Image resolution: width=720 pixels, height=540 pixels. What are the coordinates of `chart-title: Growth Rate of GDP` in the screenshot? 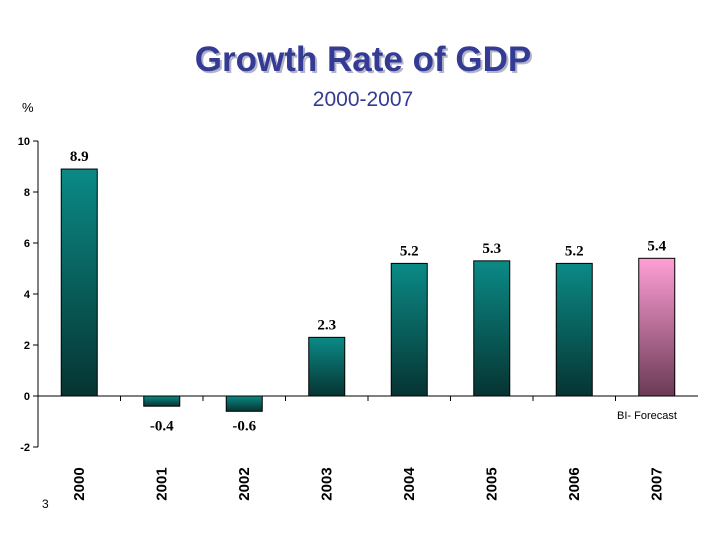 It's located at (363, 59).